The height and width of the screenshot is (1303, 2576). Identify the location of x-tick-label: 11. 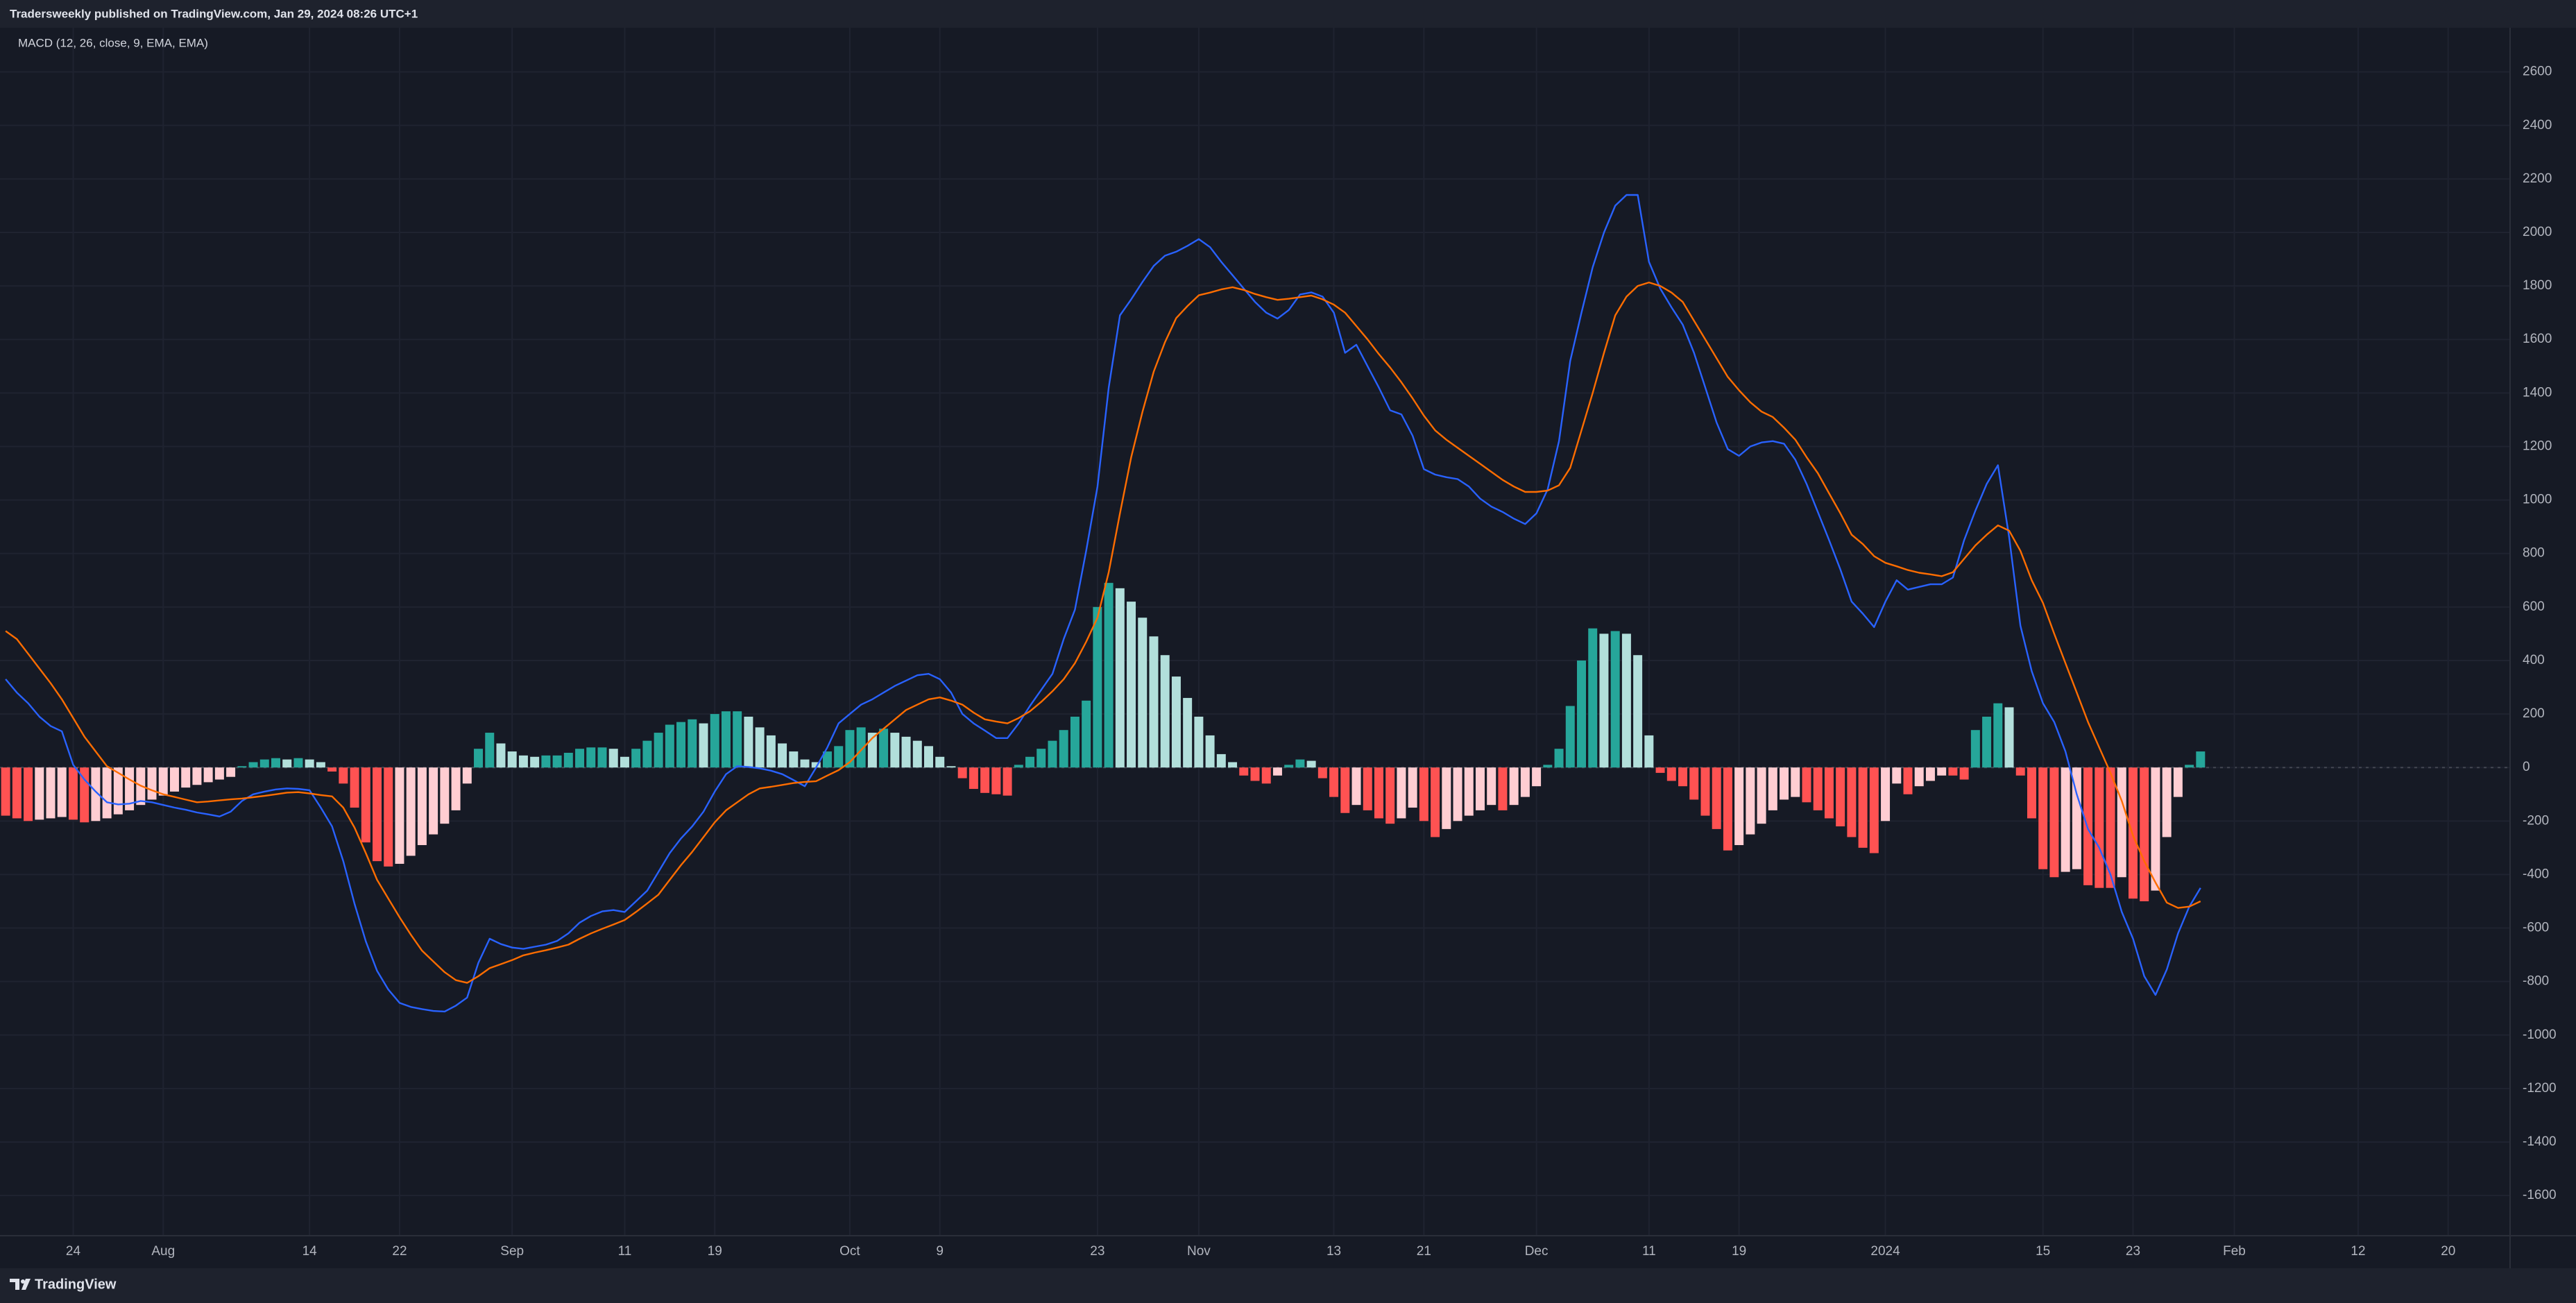
(1649, 1251).